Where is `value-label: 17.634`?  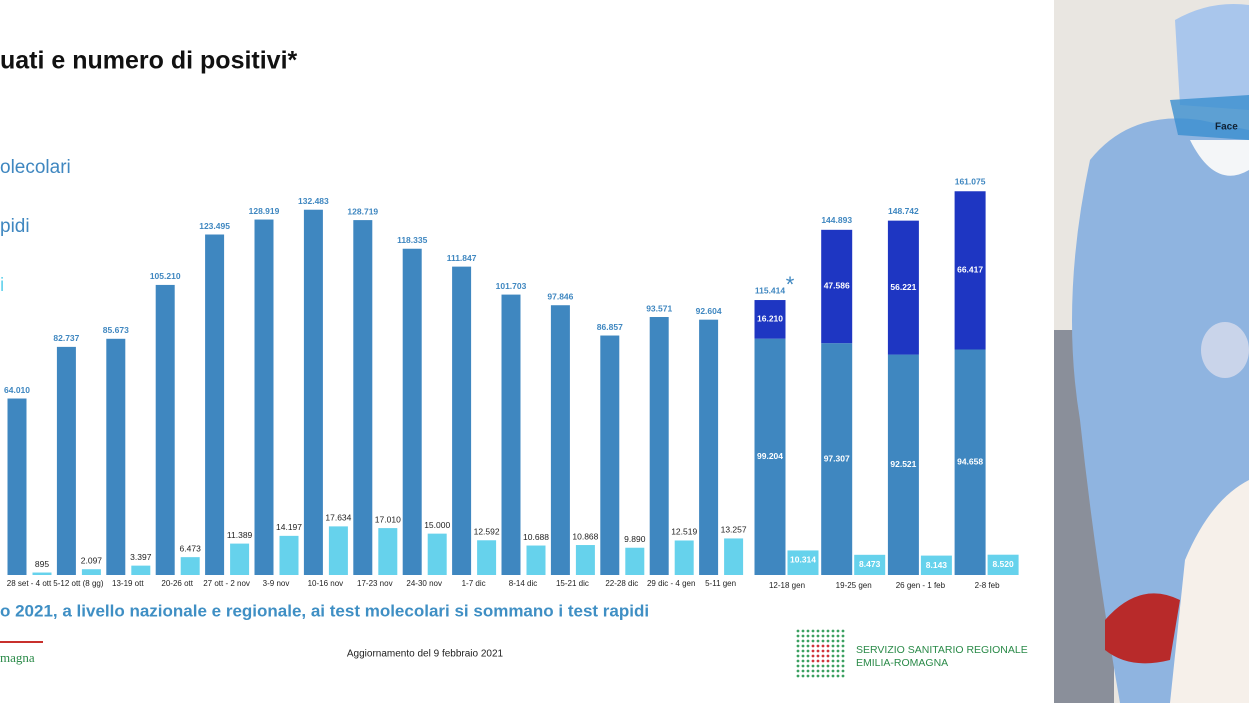 value-label: 17.634 is located at coordinates (338, 518).